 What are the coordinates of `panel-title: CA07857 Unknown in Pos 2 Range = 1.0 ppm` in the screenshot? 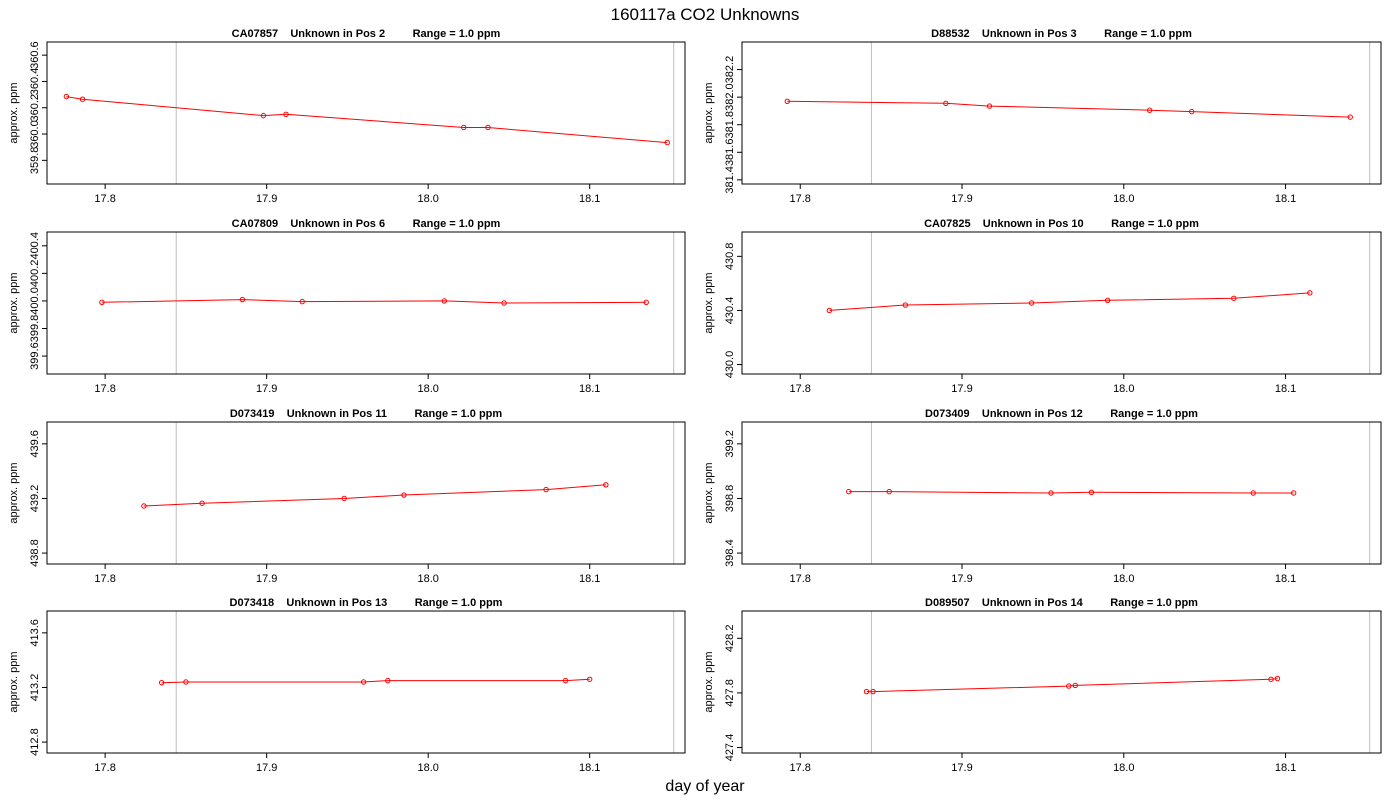 It's located at (366, 34).